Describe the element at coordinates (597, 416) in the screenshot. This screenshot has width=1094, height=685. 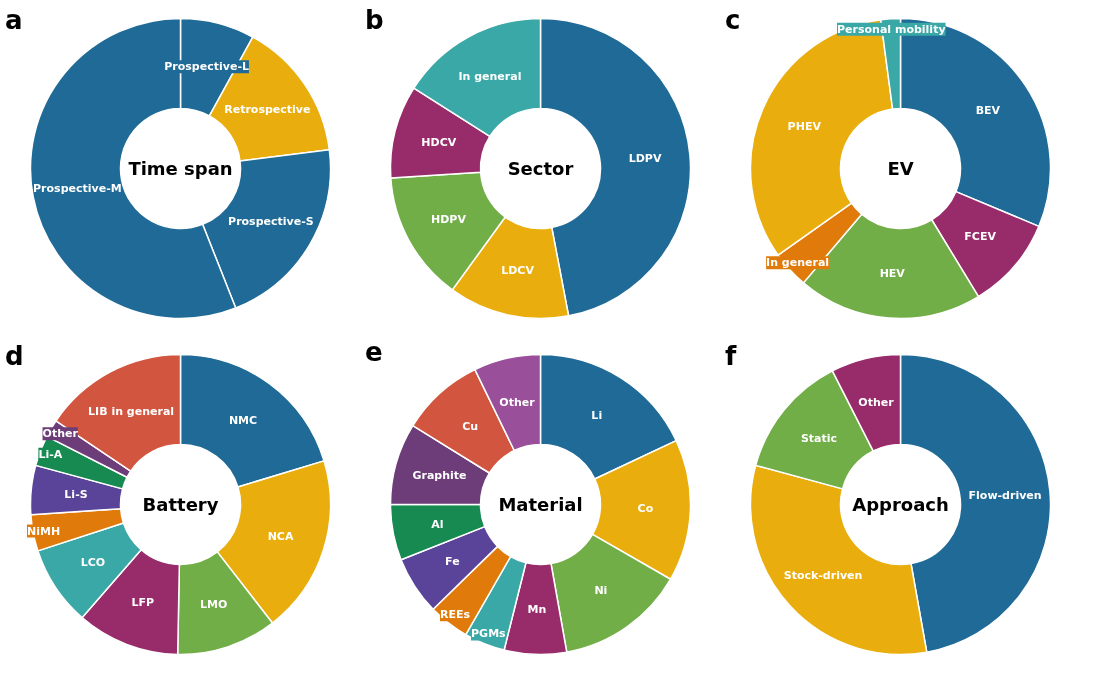
I see `slice-label: Li` at that location.